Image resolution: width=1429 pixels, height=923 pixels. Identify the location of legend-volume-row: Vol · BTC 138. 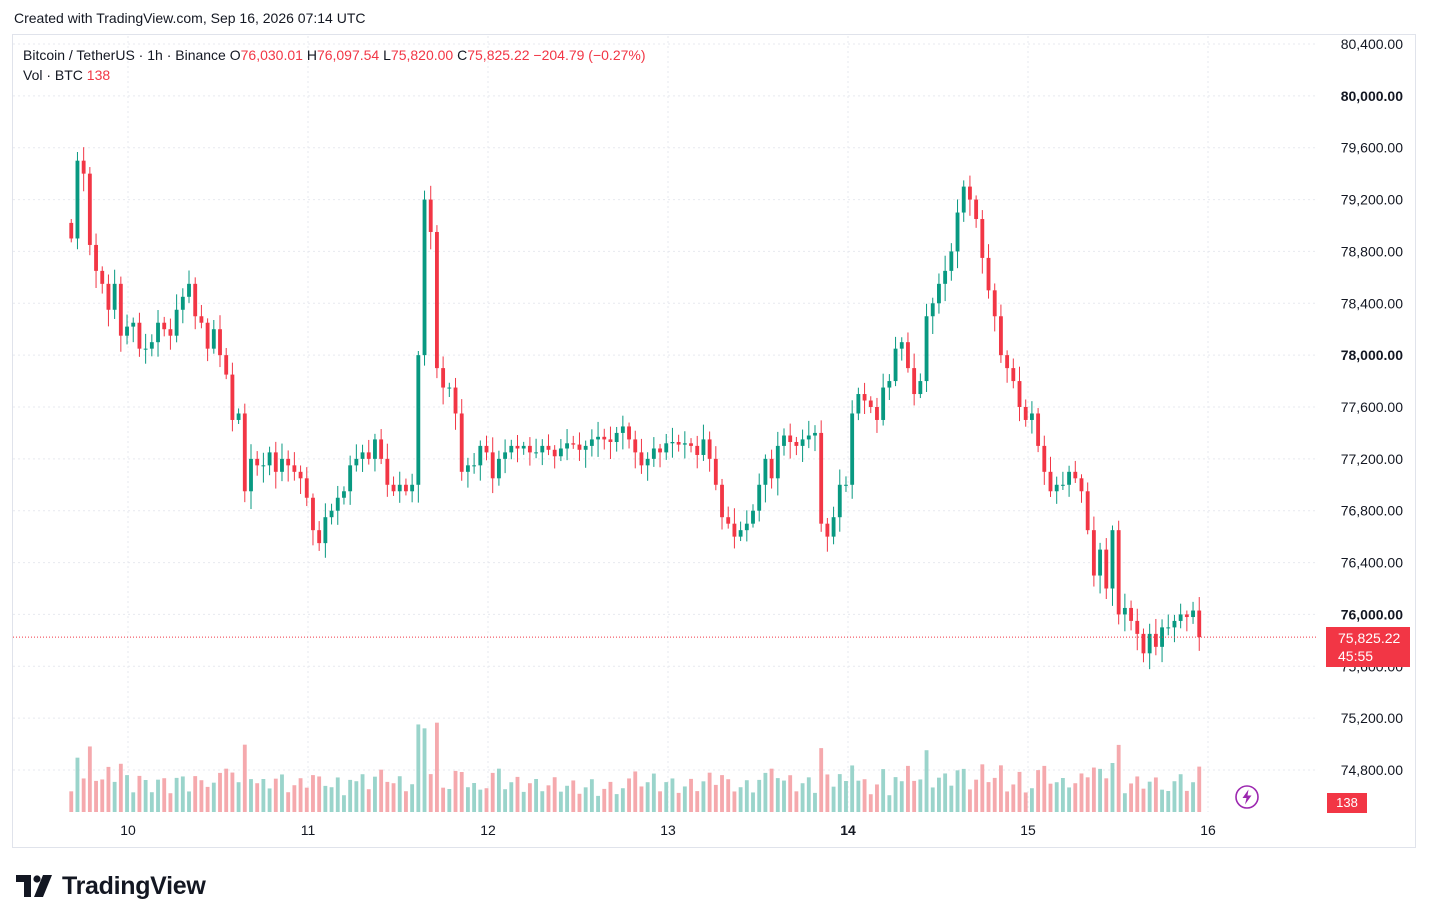
(334, 75).